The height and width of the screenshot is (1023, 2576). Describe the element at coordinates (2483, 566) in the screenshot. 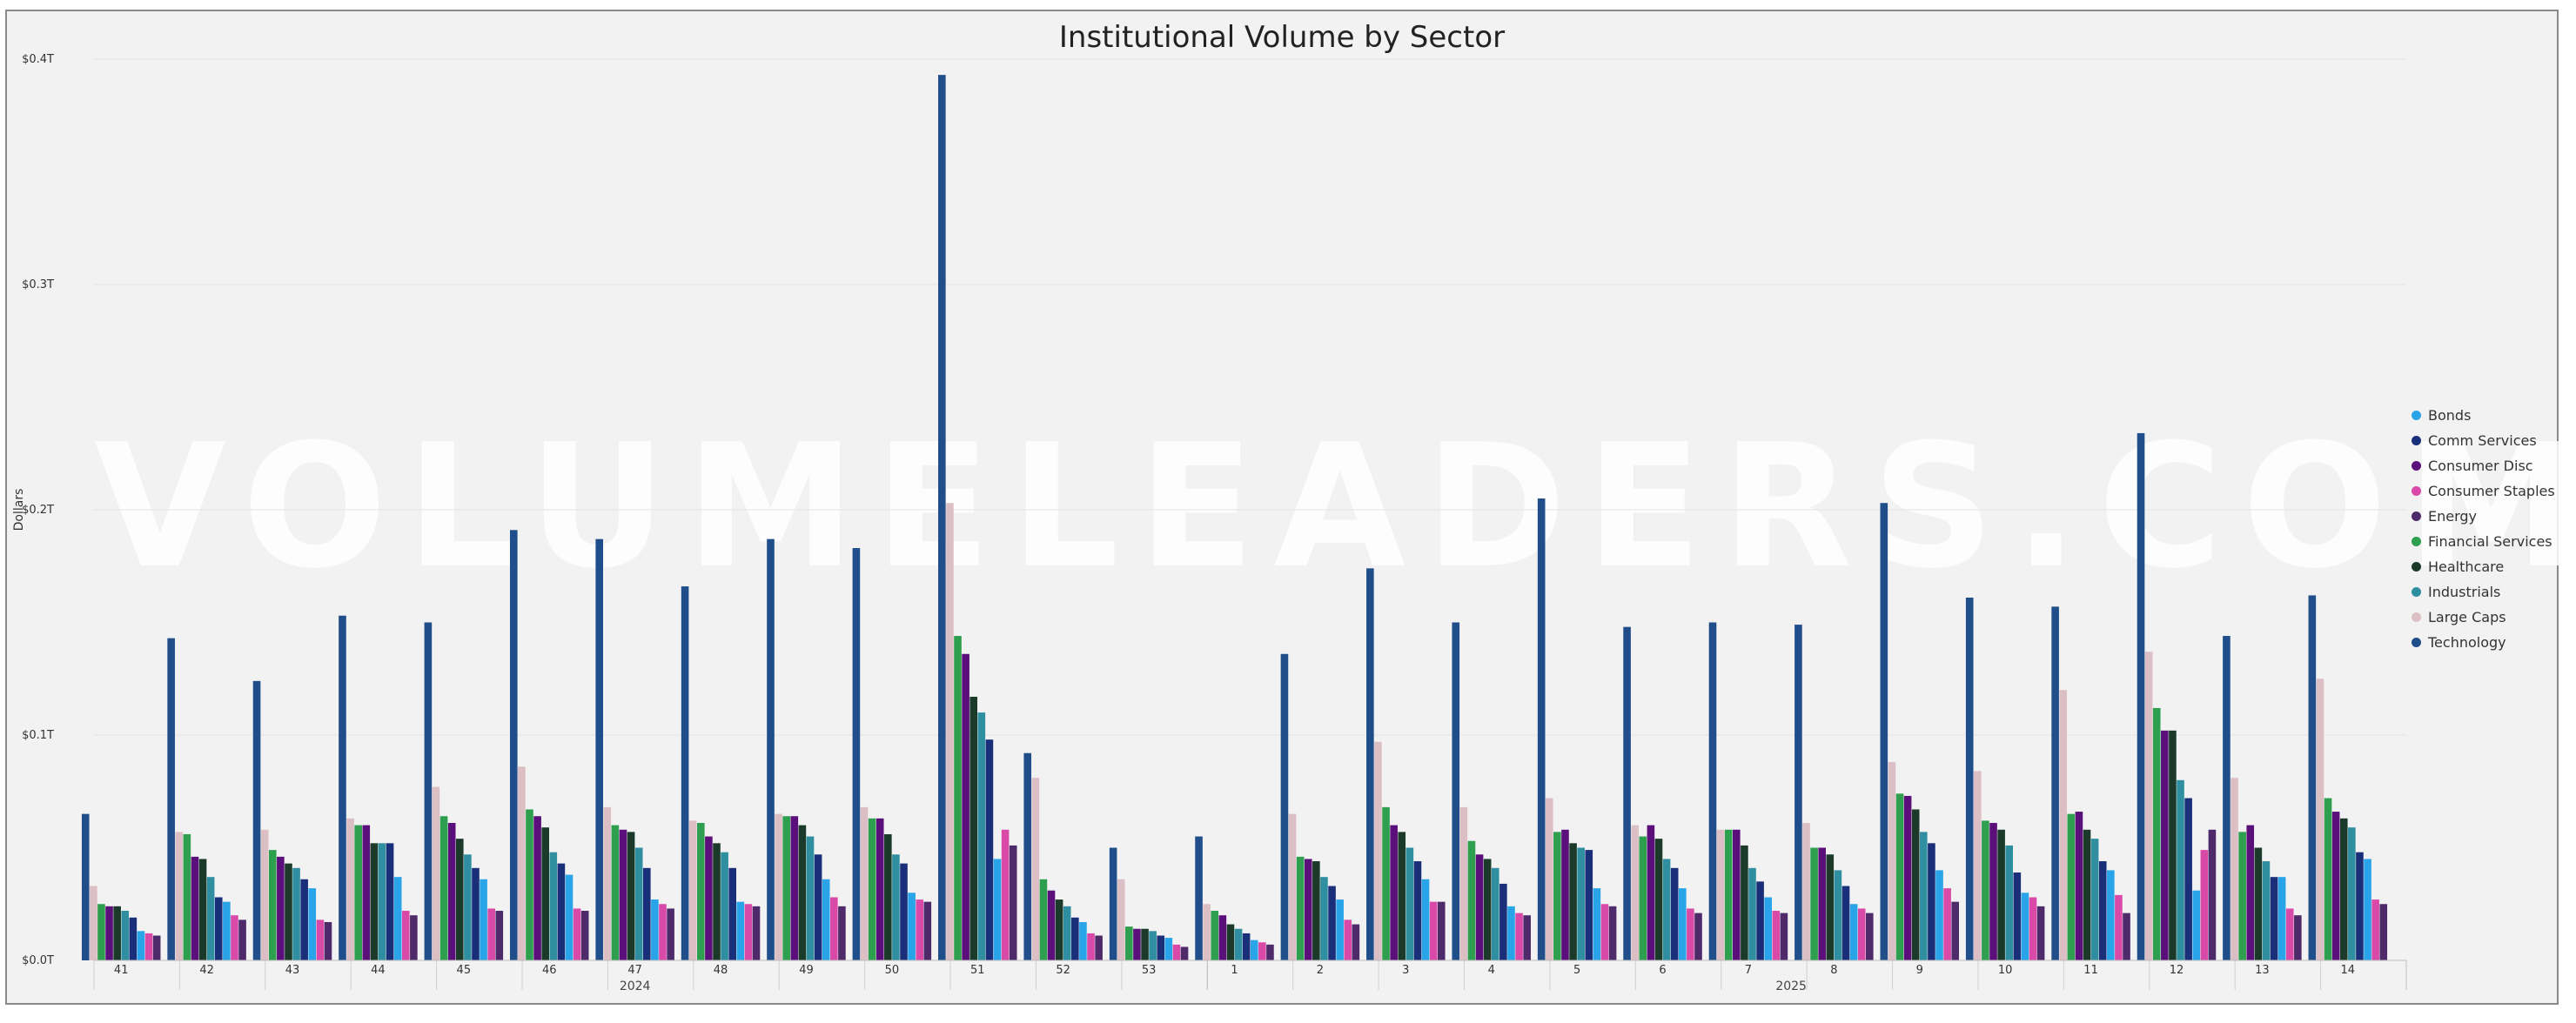

I see `legend-item: Healthcare` at that location.